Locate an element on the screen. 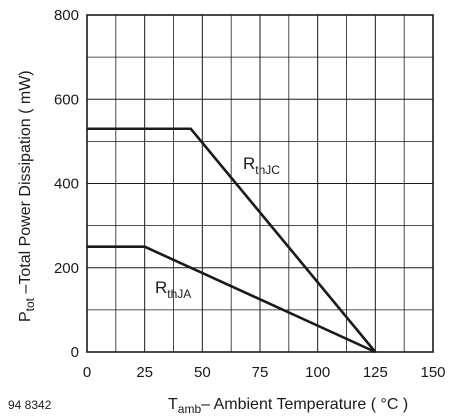 The image size is (453, 416). figure-code: 94 8342 is located at coordinates (30, 405).